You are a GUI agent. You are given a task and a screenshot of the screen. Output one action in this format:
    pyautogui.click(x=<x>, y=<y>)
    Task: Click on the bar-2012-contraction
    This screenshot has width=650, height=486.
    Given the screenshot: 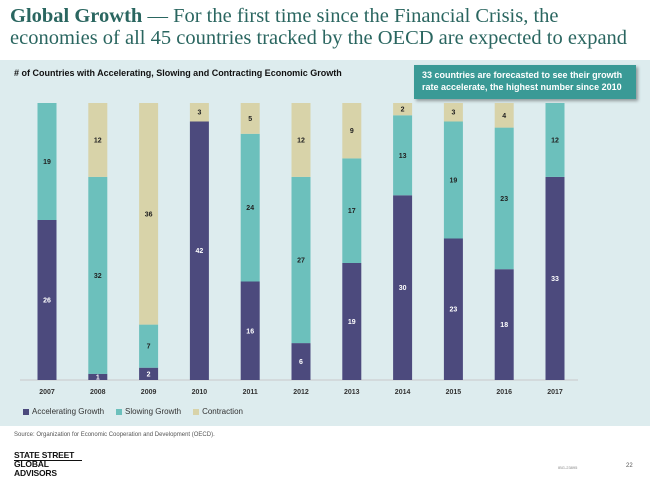 What is the action you would take?
    pyautogui.click(x=301, y=140)
    